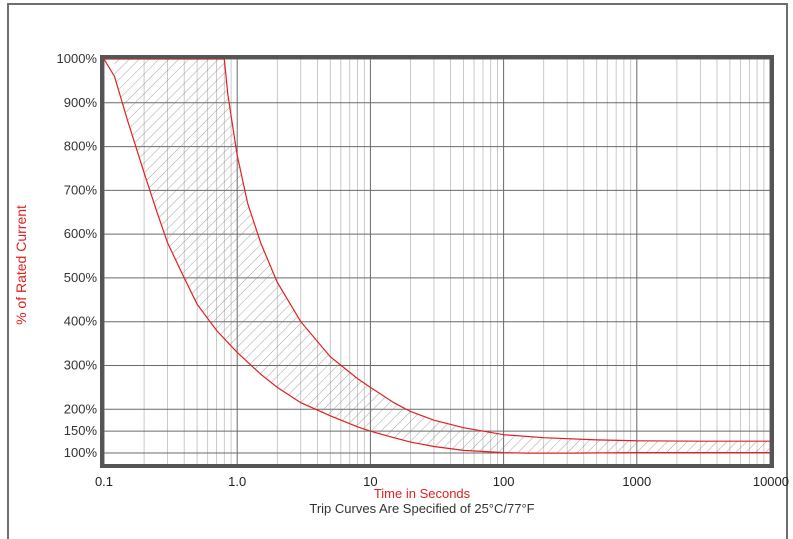  What do you see at coordinates (81, 189) in the screenshot?
I see `y-tick-label: 700%` at bounding box center [81, 189].